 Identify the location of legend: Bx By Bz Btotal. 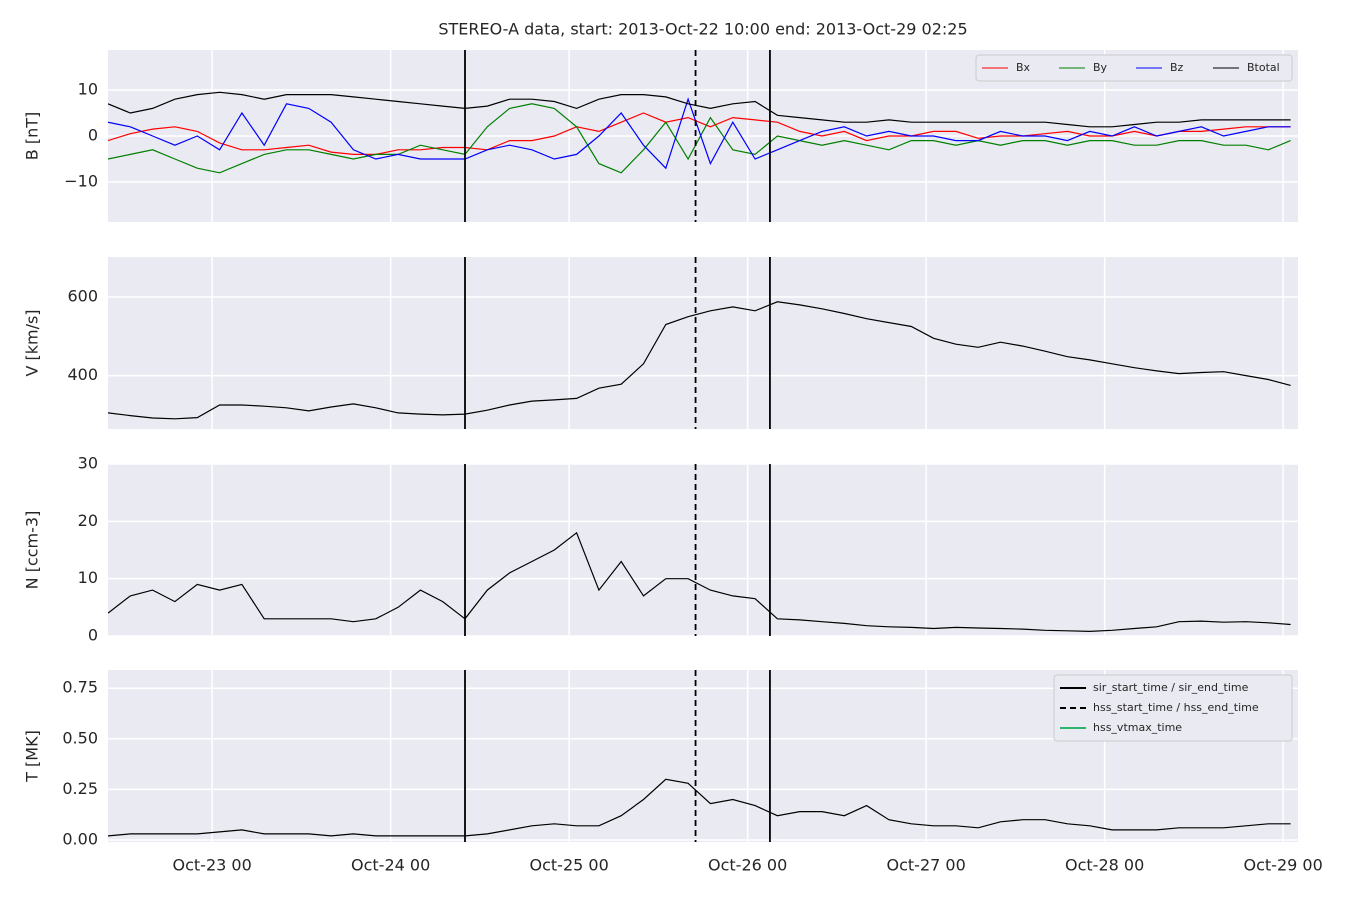
(1134, 68).